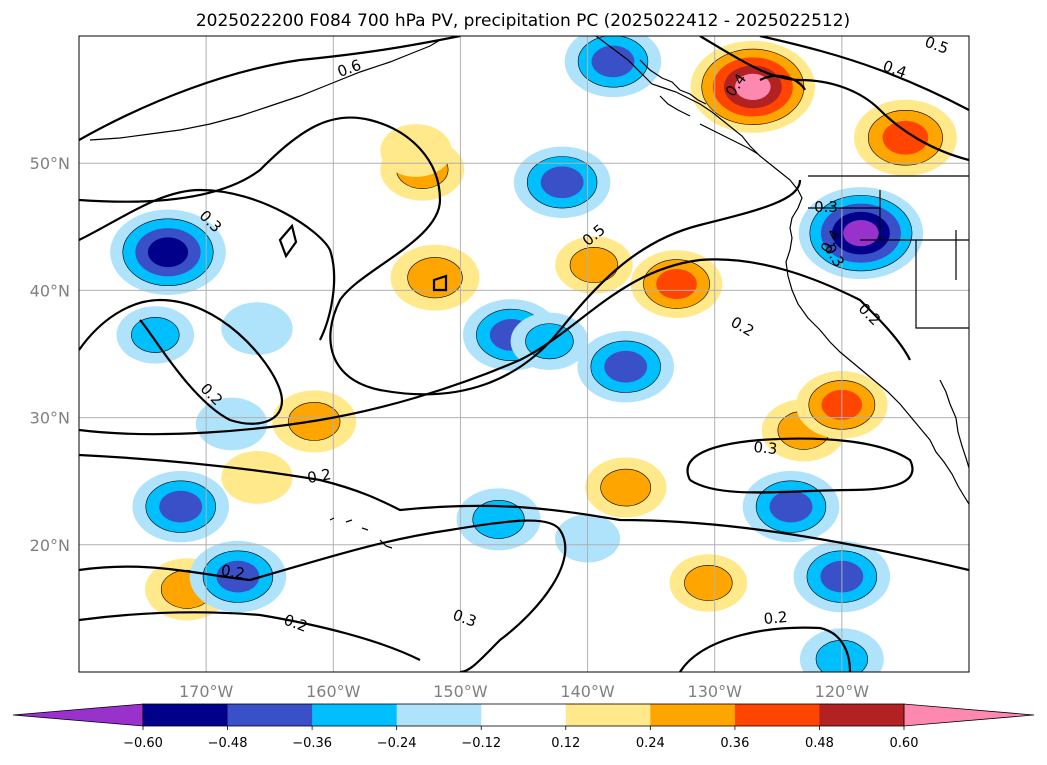 Image resolution: width=1047 pixels, height=765 pixels. What do you see at coordinates (206, 691) in the screenshot?
I see `lon-tick-label: 170°W` at bounding box center [206, 691].